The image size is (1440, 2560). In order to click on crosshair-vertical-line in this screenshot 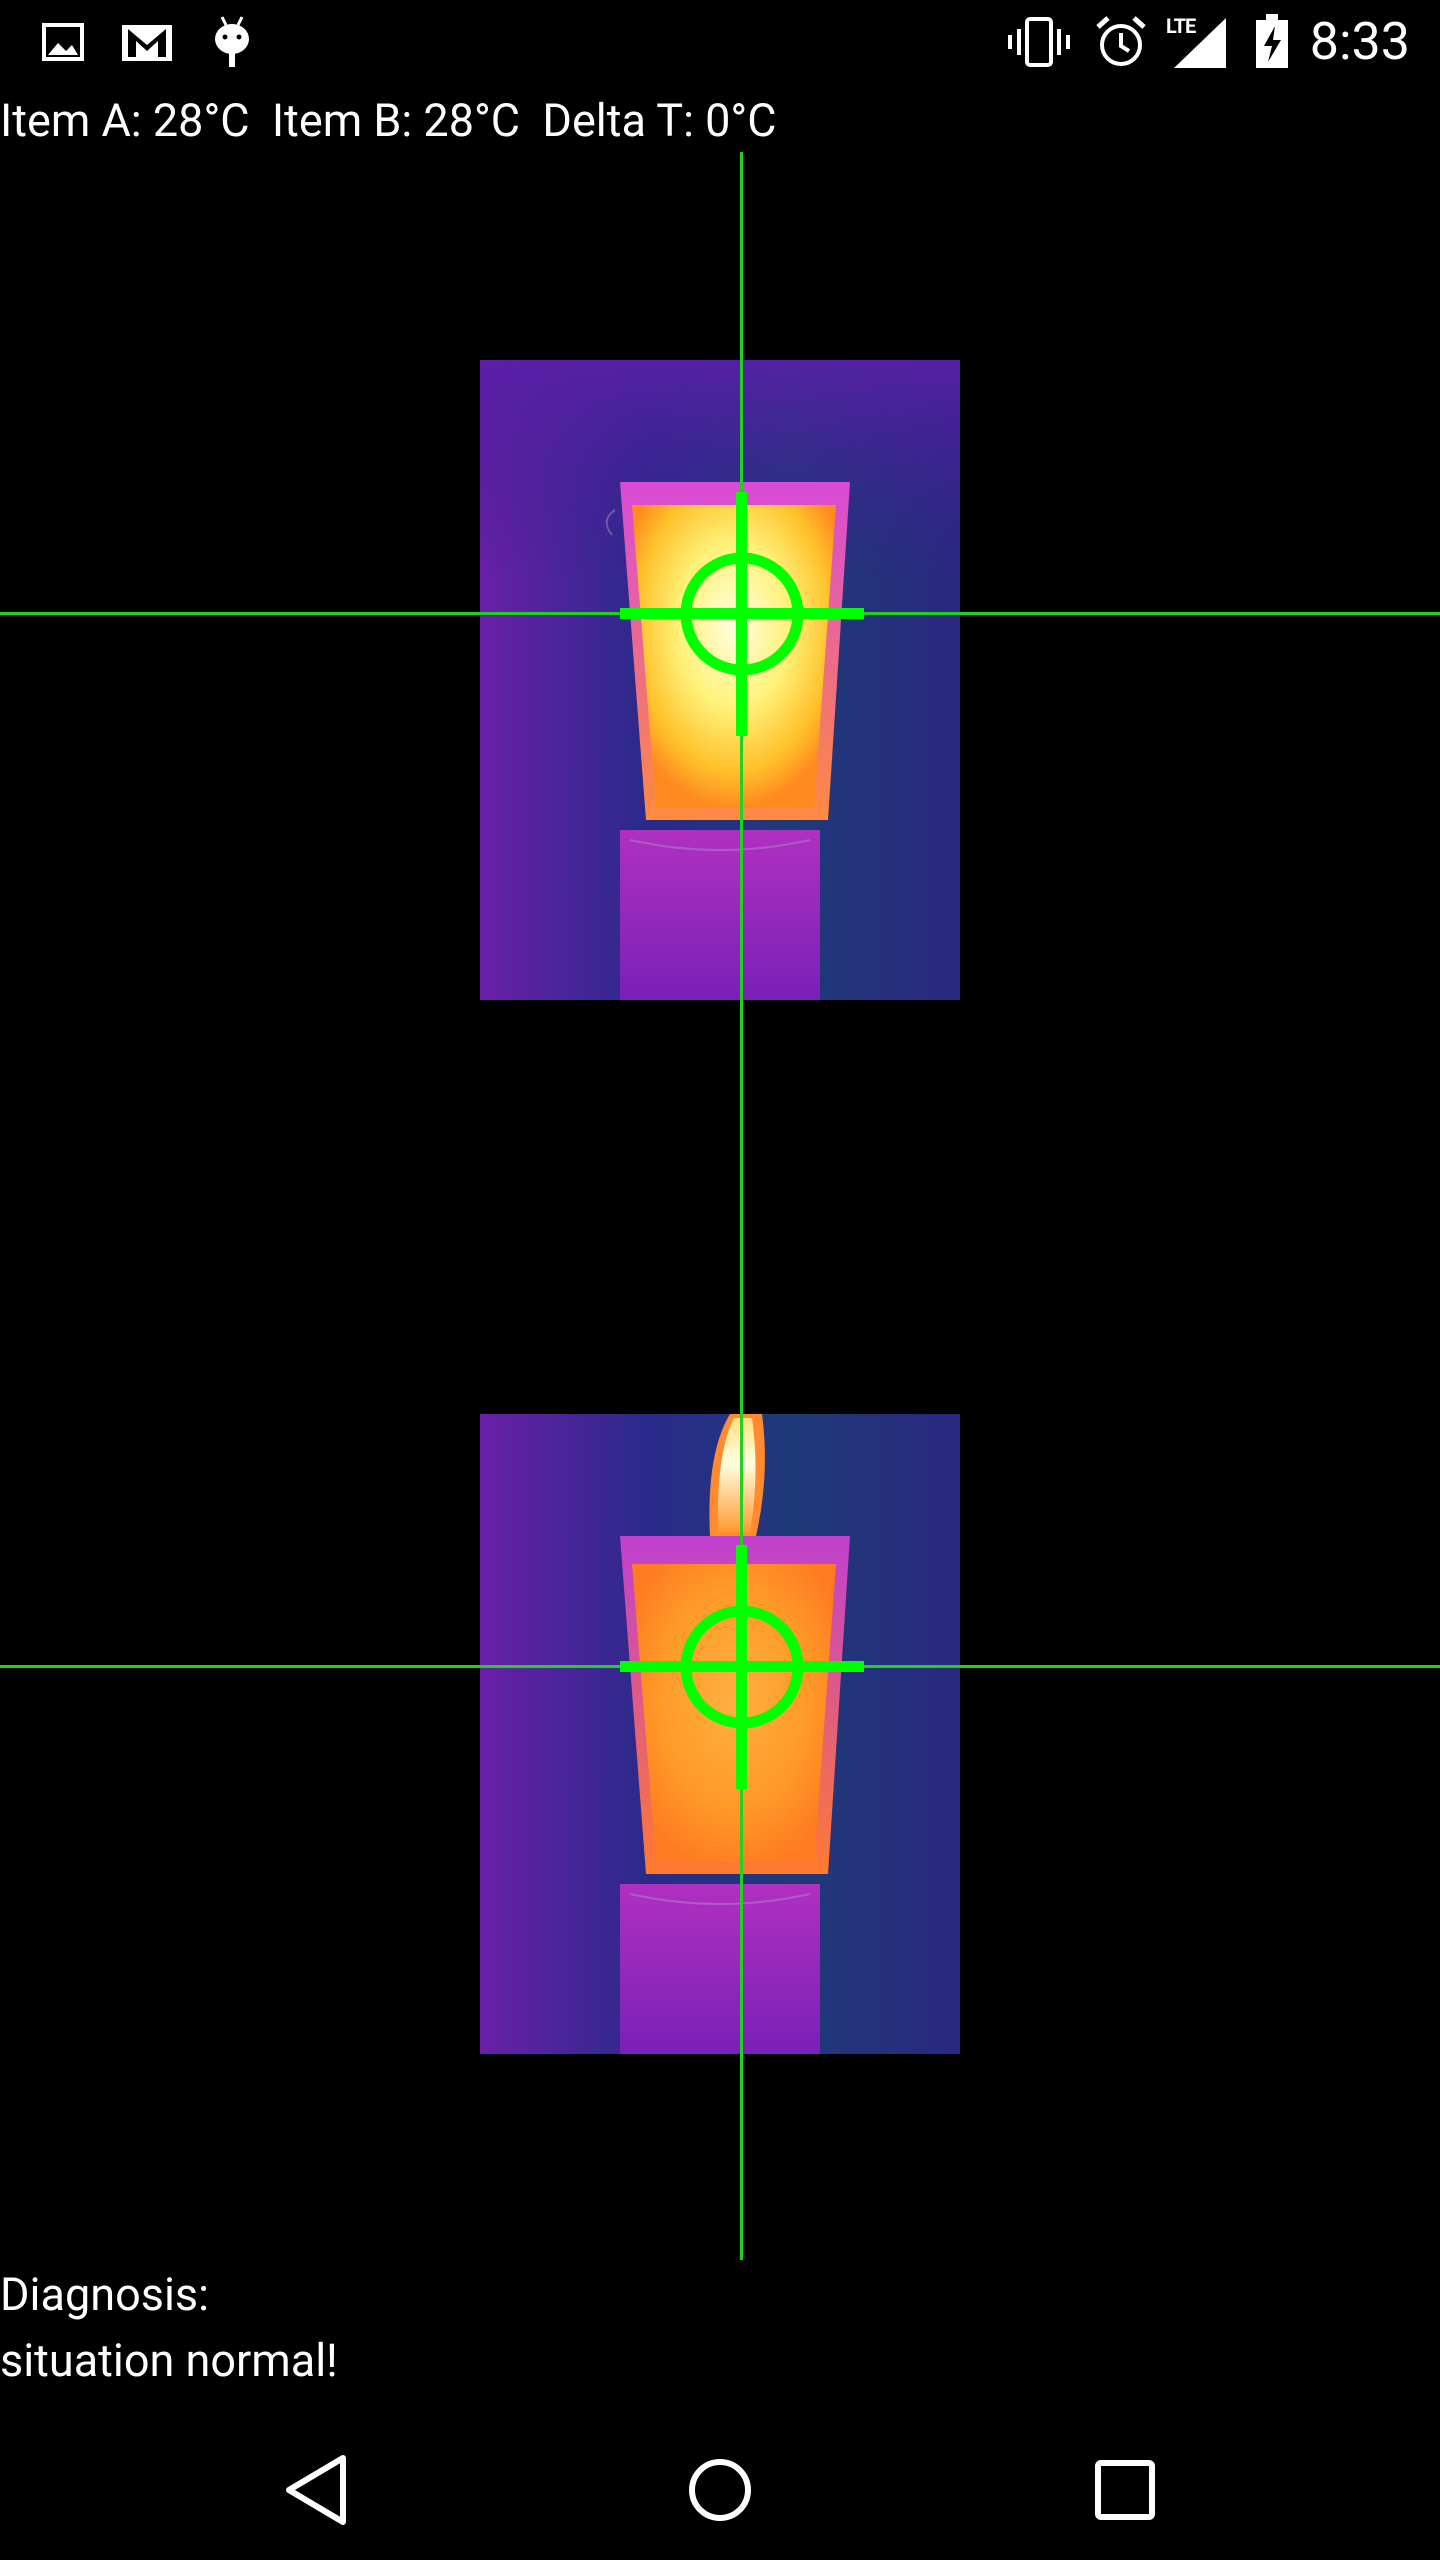, I will do `click(741, 1206)`.